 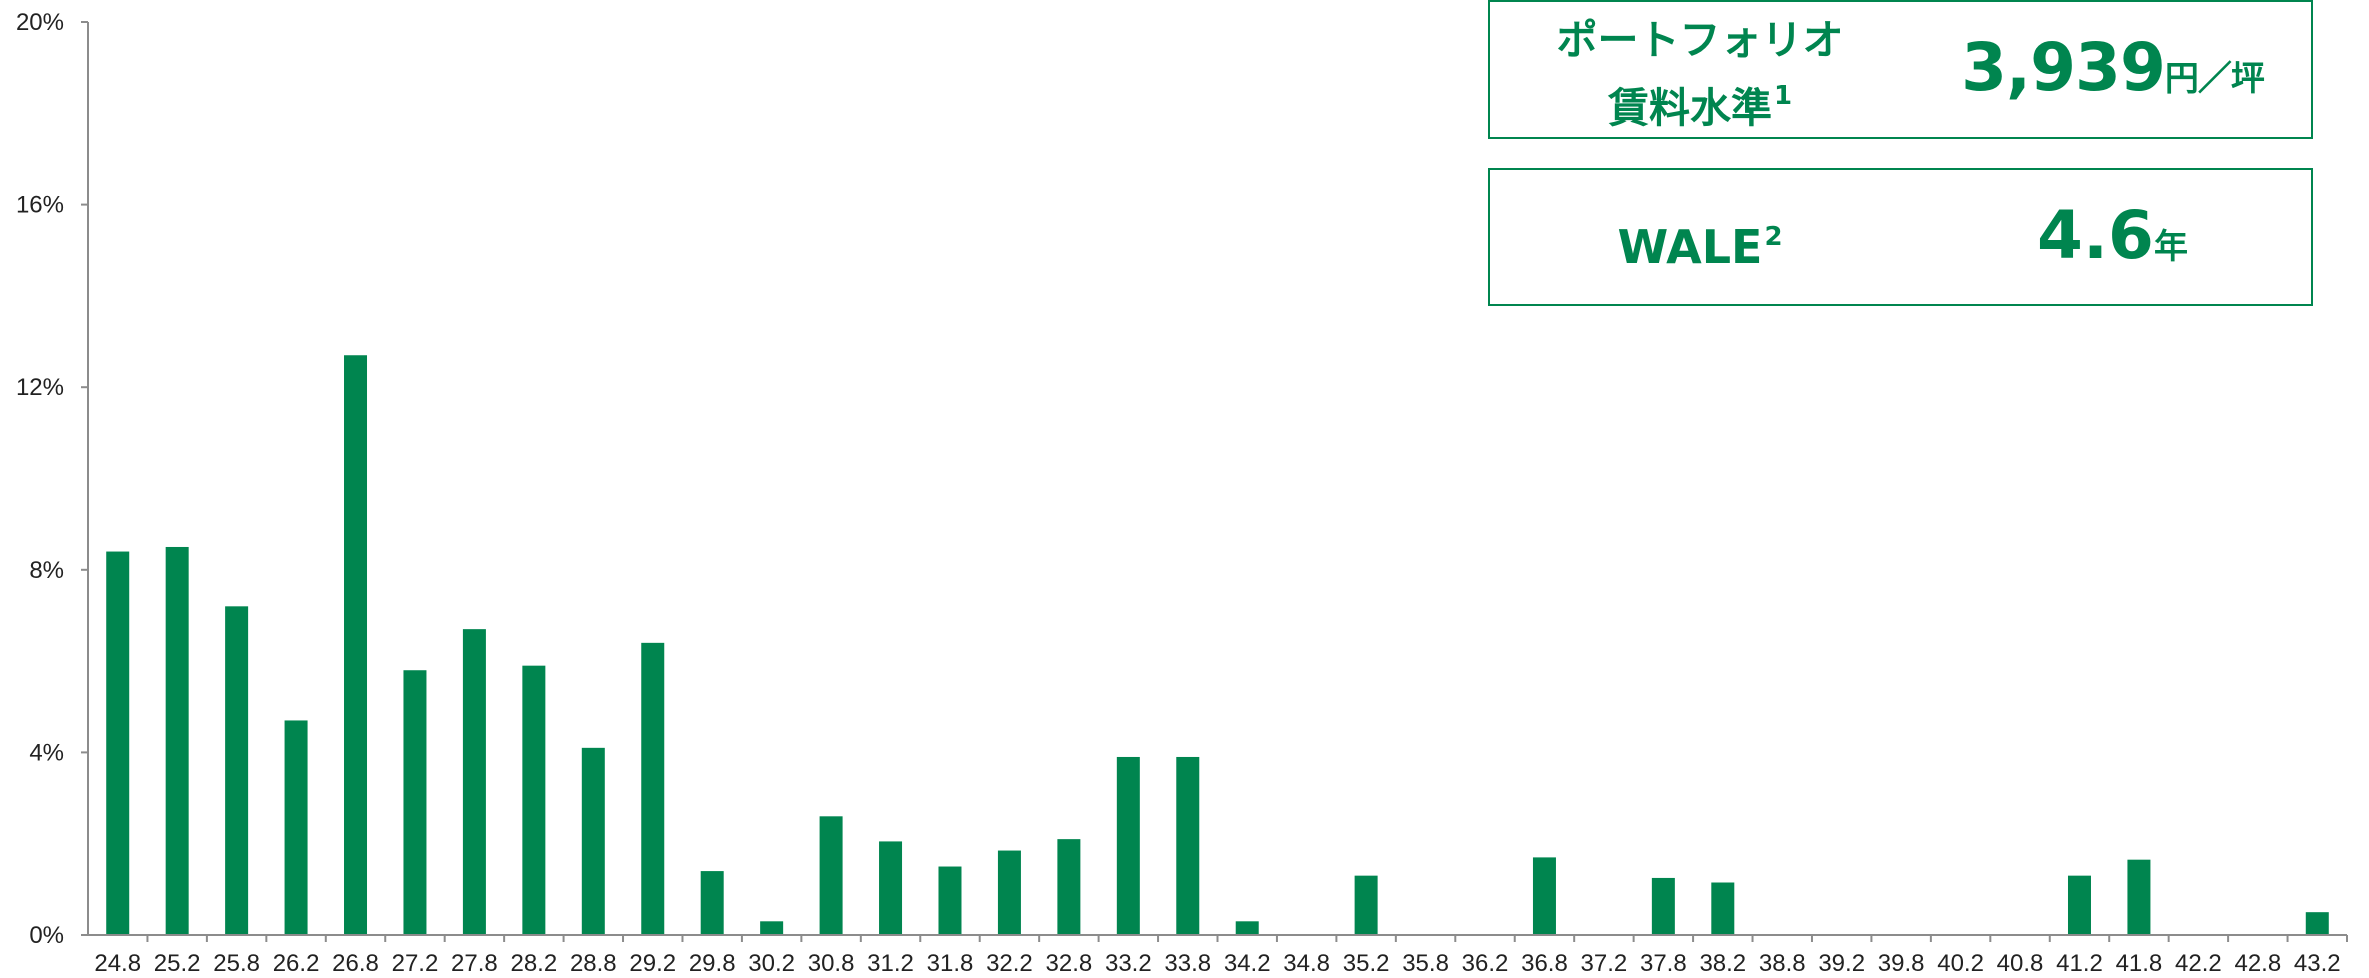 I want to click on wale-box: WALE2 4.6年, so click(x=1900, y=237).